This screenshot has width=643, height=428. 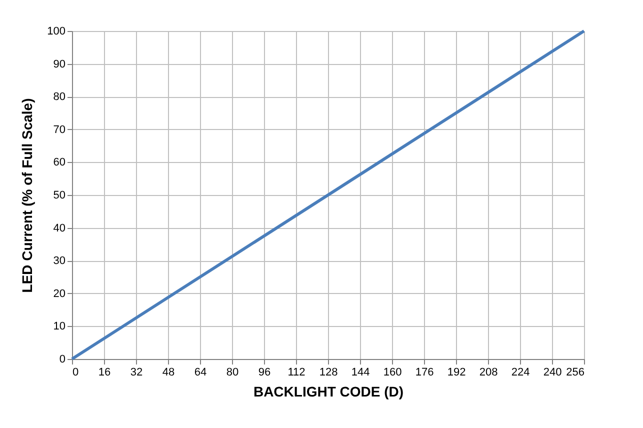 I want to click on x-tick-label: 208, so click(x=488, y=372).